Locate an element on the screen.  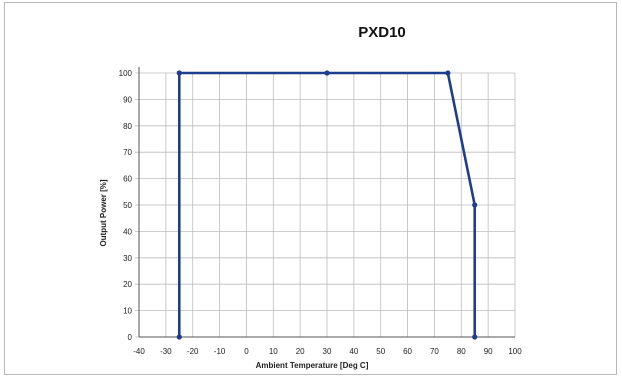
y-tick-label: 20 is located at coordinates (127, 284).